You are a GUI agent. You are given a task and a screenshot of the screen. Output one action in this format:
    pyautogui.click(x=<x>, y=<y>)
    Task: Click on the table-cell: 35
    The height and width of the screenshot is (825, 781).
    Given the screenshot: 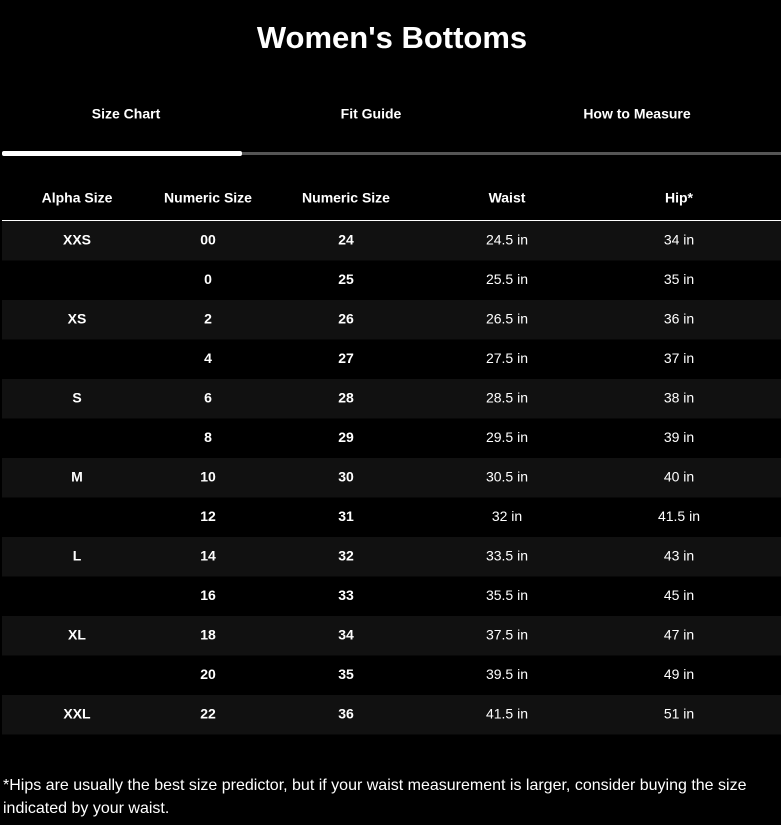 What is the action you would take?
    pyautogui.click(x=346, y=674)
    